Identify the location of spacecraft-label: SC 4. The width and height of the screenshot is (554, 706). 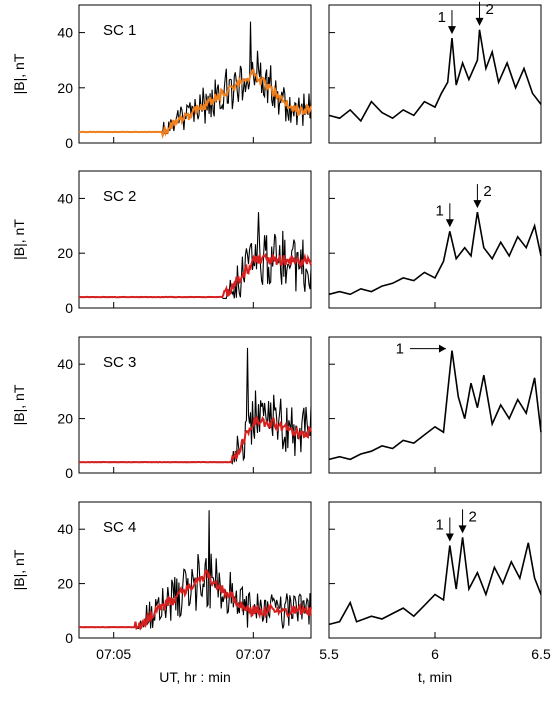
(119, 527).